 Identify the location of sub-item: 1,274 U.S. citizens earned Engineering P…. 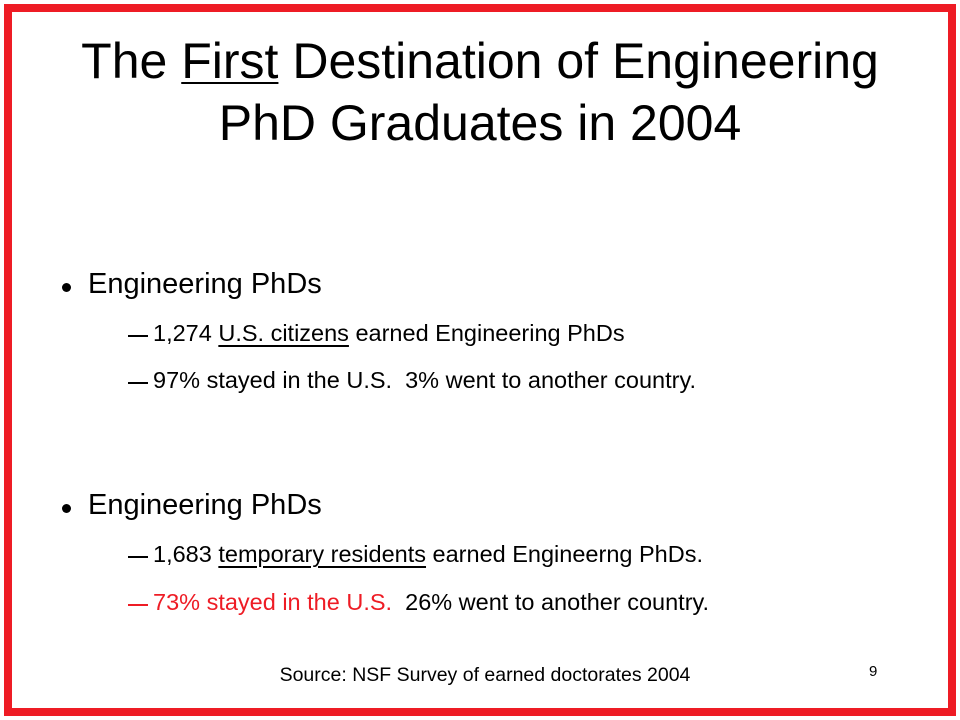
(389, 333).